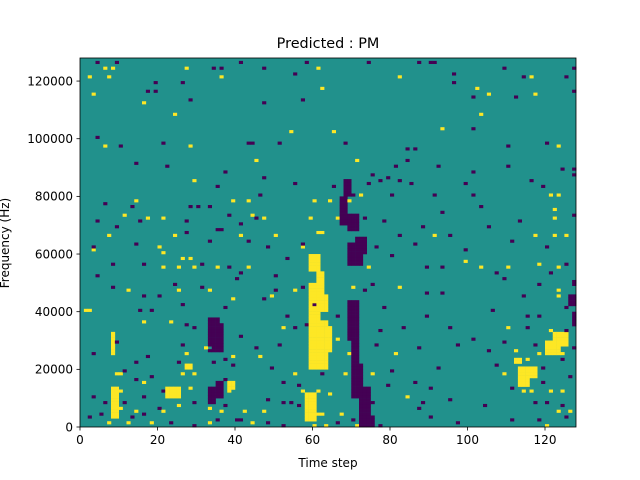 The image size is (640, 480). What do you see at coordinates (50, 81) in the screenshot?
I see `y-tick-label: 120000` at bounding box center [50, 81].